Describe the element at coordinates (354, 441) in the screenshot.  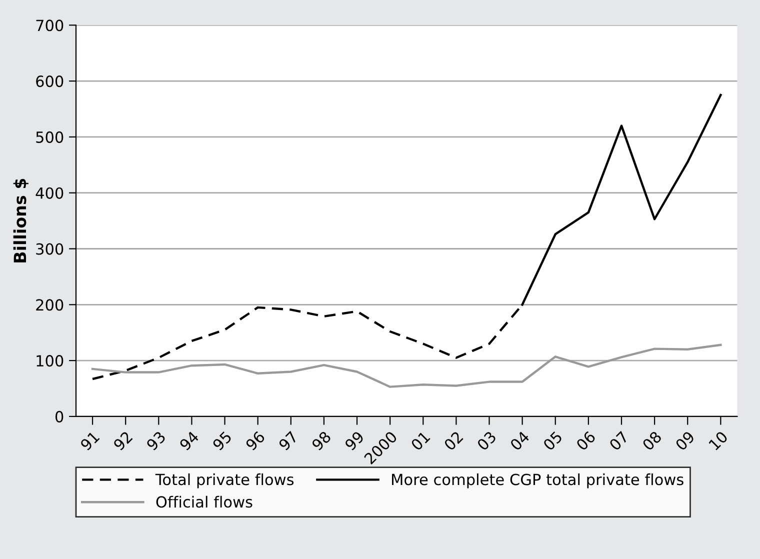
I see `x-tick-label: 99` at that location.